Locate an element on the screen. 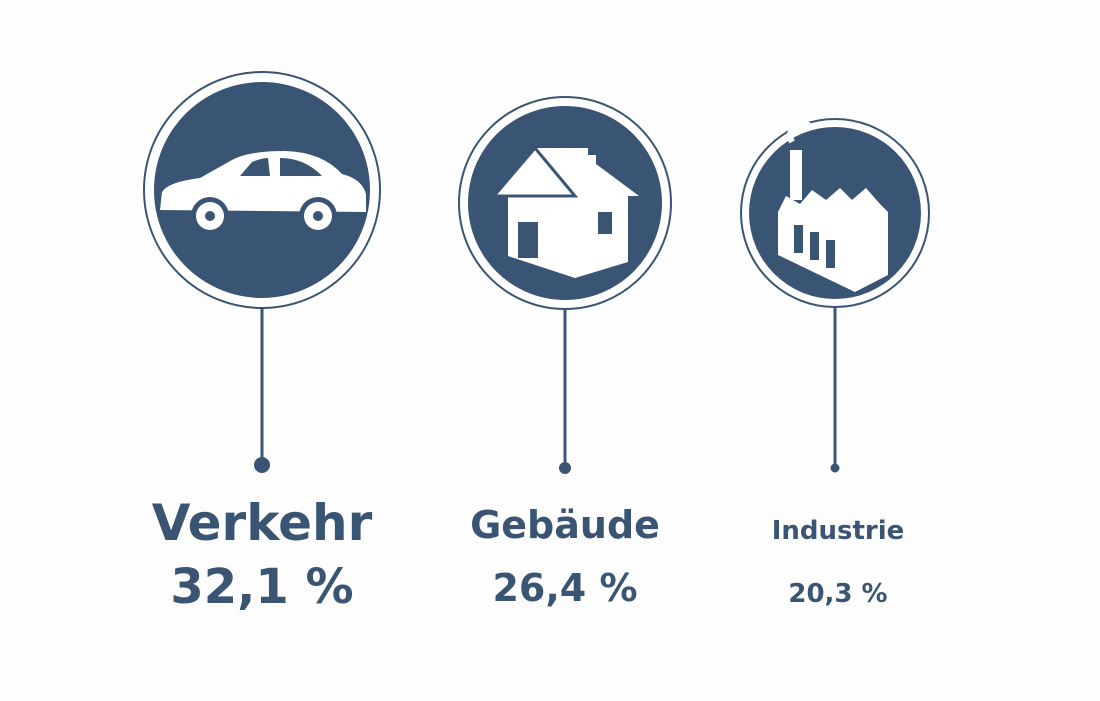  industry-pin is located at coordinates (835, 295).